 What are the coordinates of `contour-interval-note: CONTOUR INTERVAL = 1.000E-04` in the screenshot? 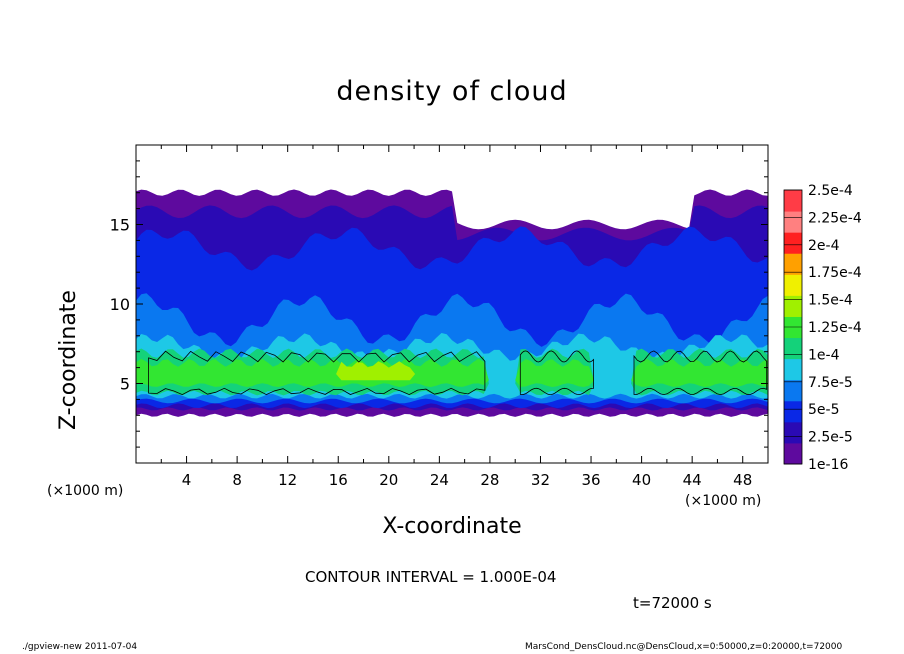 It's located at (431, 577).